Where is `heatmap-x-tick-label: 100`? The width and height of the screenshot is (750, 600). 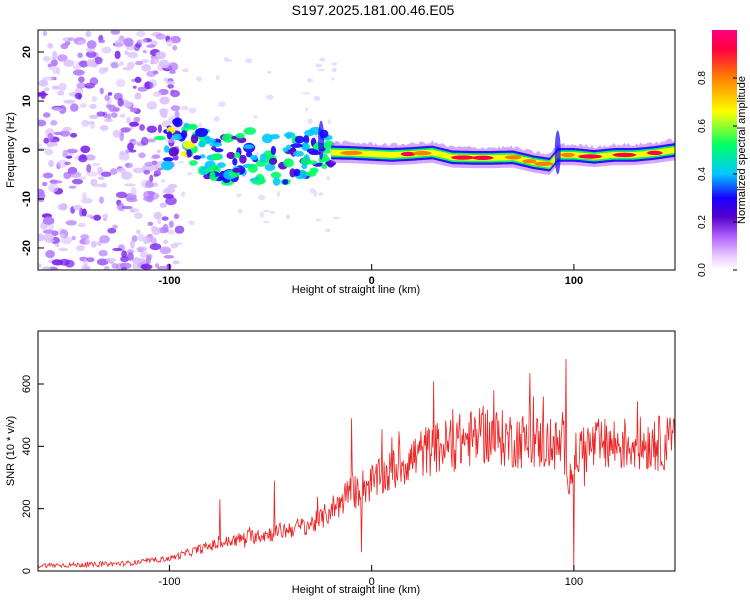 heatmap-x-tick-label: 100 is located at coordinates (574, 281).